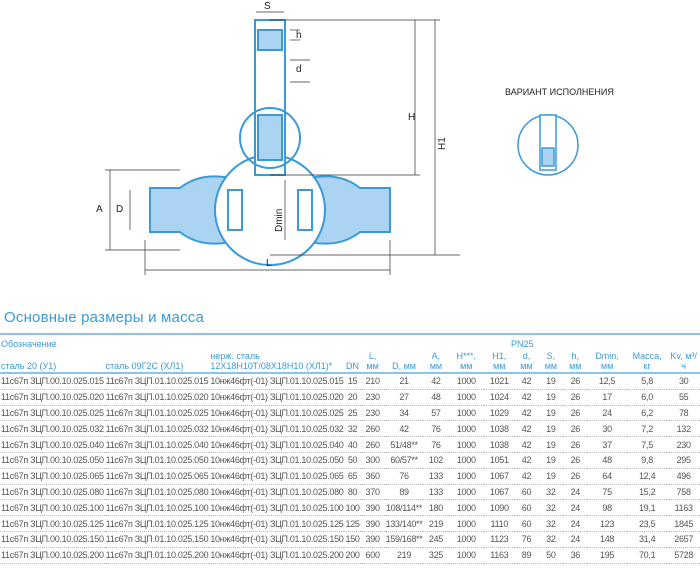  I want to click on table-cell: 10нж46фт(-01) ЗЦП.01.10.025.100, so click(277, 508).